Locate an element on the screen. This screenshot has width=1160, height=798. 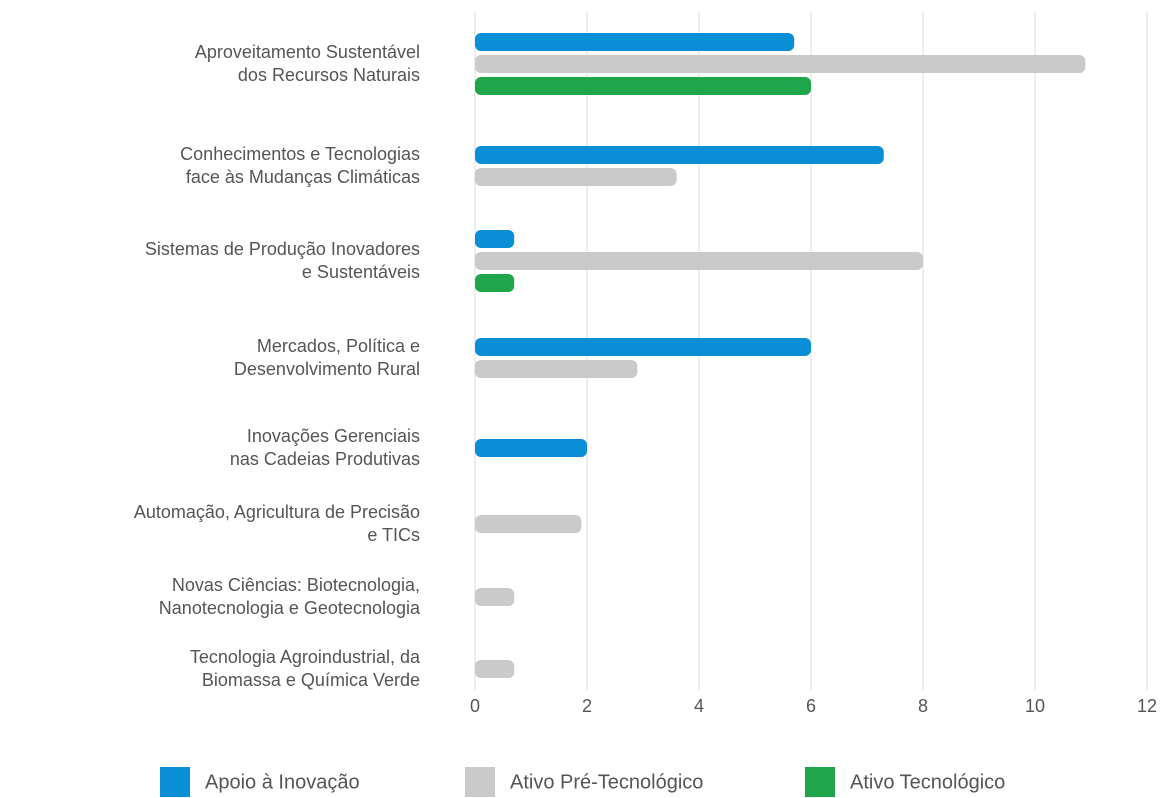
category-label: Conhecimentos e Tecnologias is located at coordinates (300, 154).